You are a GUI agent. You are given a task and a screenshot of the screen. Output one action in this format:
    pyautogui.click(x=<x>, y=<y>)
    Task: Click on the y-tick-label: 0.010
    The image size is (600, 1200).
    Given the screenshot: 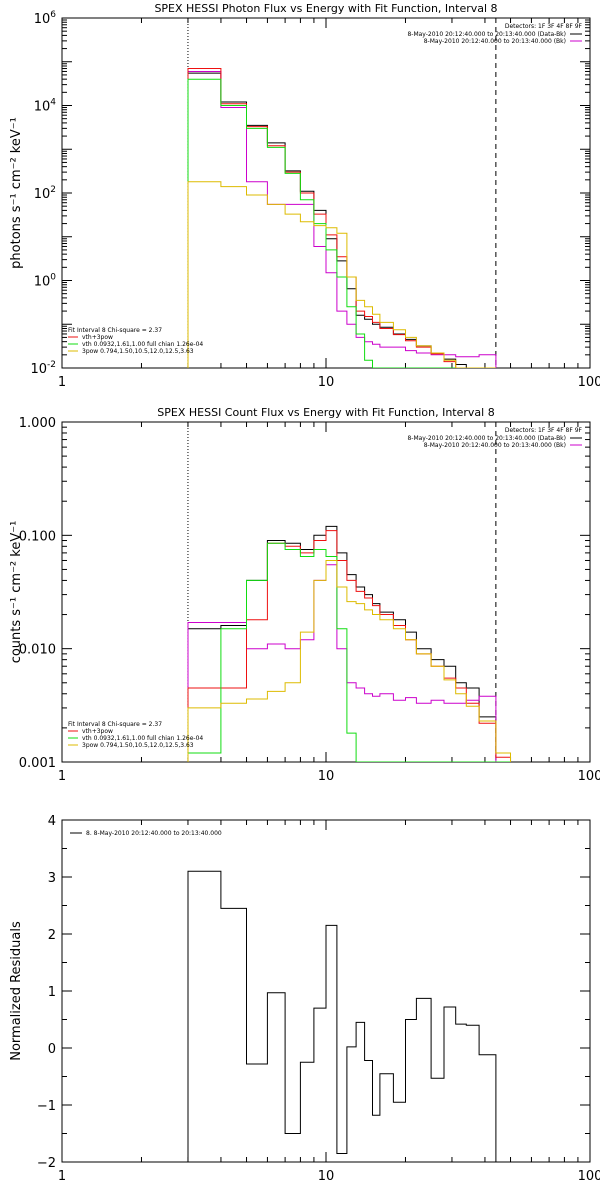 What is the action you would take?
    pyautogui.click(x=37, y=650)
    